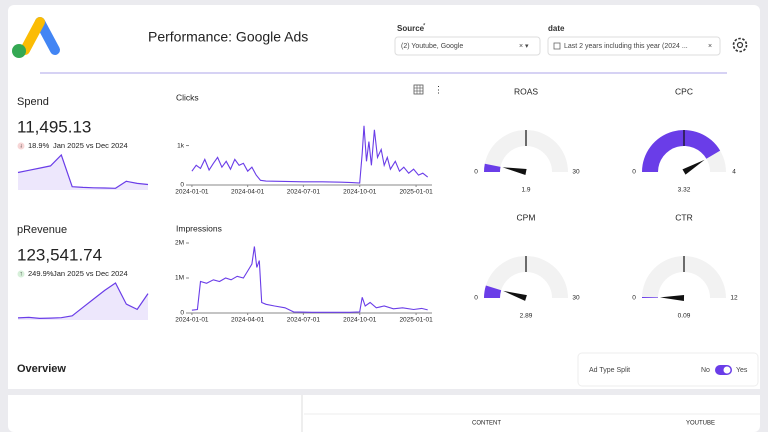 The width and height of the screenshot is (768, 432). I want to click on y-tick-label: 1k, so click(181, 145).